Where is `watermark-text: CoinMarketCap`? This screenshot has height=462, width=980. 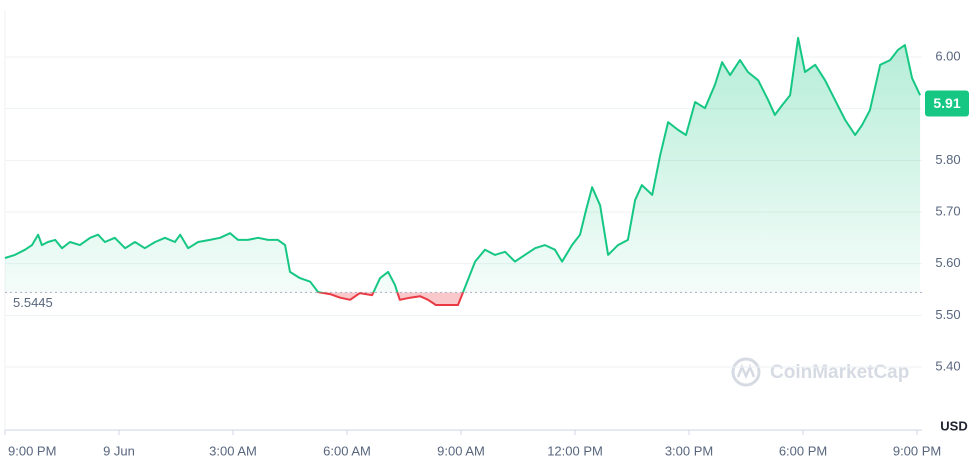
watermark-text: CoinMarketCap is located at coordinates (839, 372).